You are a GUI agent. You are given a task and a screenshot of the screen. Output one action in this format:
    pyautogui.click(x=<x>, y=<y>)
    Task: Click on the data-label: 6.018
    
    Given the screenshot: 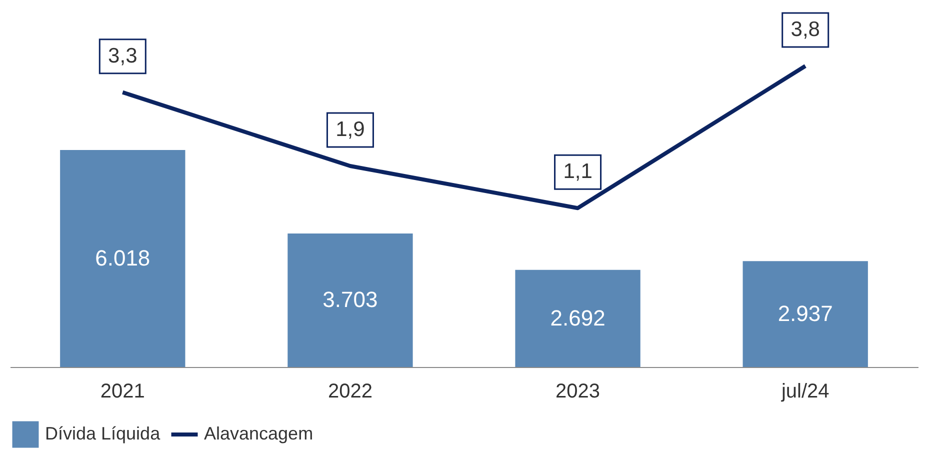 What is the action you would take?
    pyautogui.click(x=122, y=258)
    